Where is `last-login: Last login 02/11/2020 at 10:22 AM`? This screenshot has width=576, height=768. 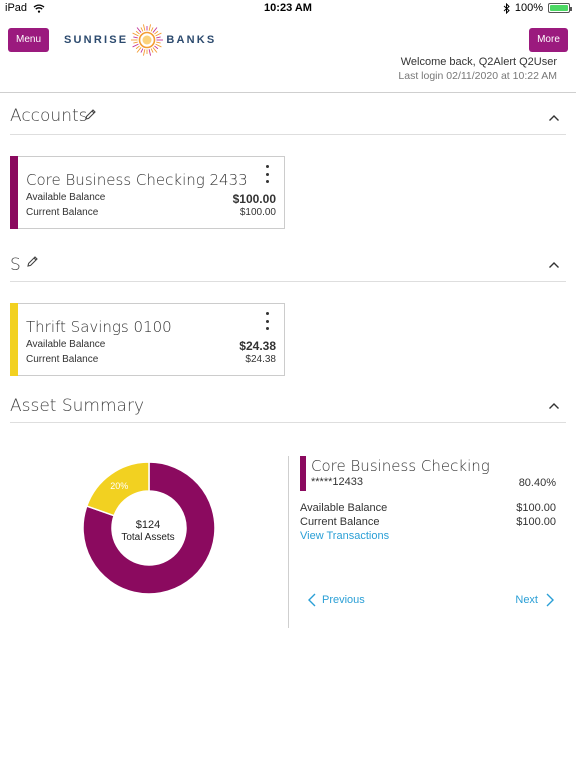 last-login: Last login 02/11/2020 at 10:22 AM is located at coordinates (477, 76).